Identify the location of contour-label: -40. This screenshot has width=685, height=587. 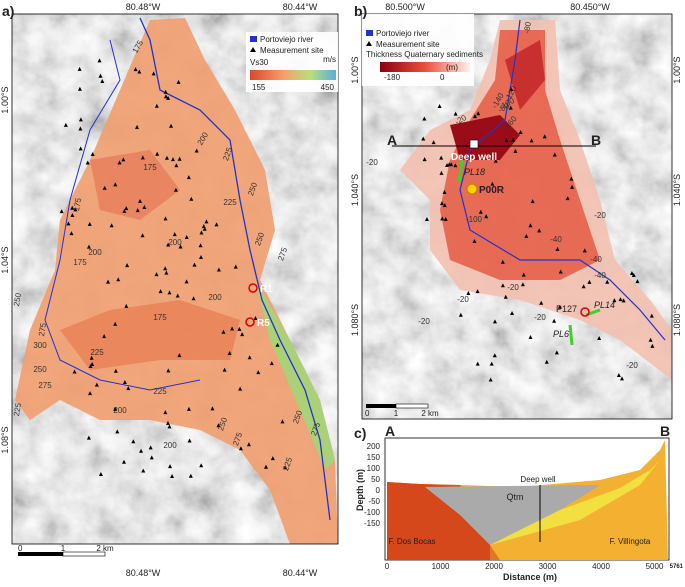
(596, 259).